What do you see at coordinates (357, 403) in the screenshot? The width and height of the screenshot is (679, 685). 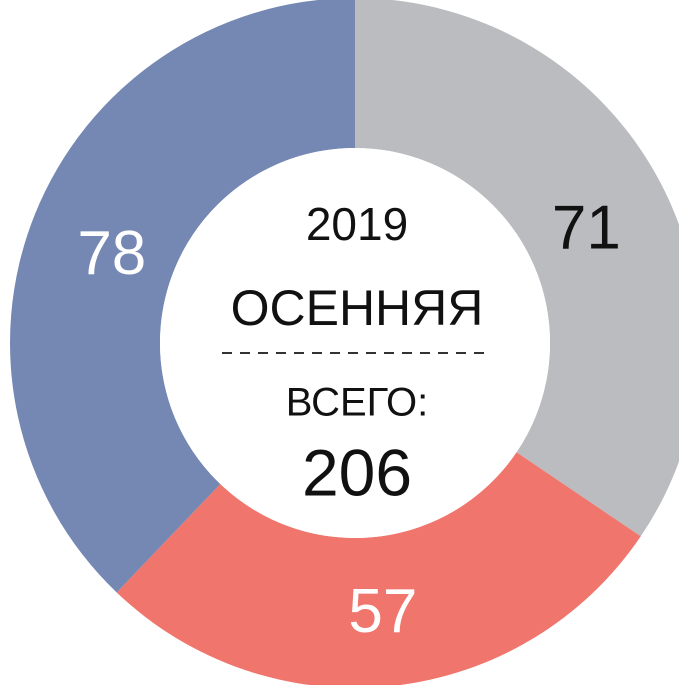 I see `total-label: ВСЕГО:` at bounding box center [357, 403].